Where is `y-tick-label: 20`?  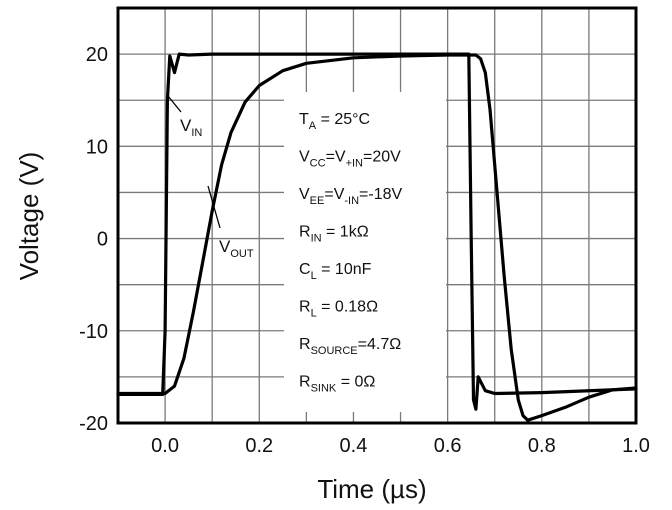
y-tick-label: 20 is located at coordinates (97, 55).